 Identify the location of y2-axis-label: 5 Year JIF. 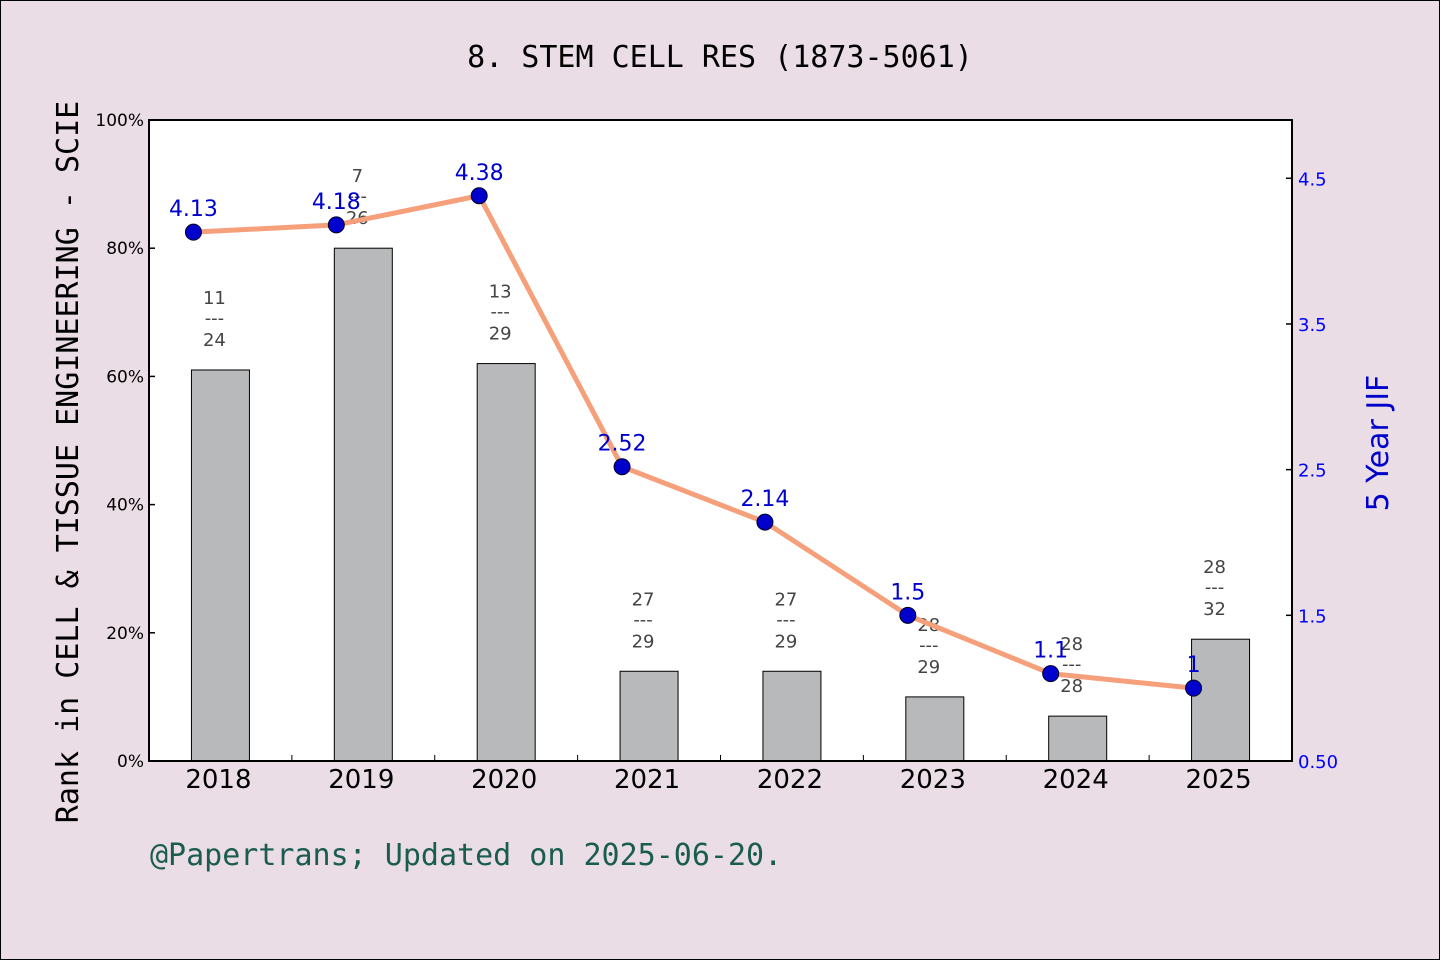
(1378, 443).